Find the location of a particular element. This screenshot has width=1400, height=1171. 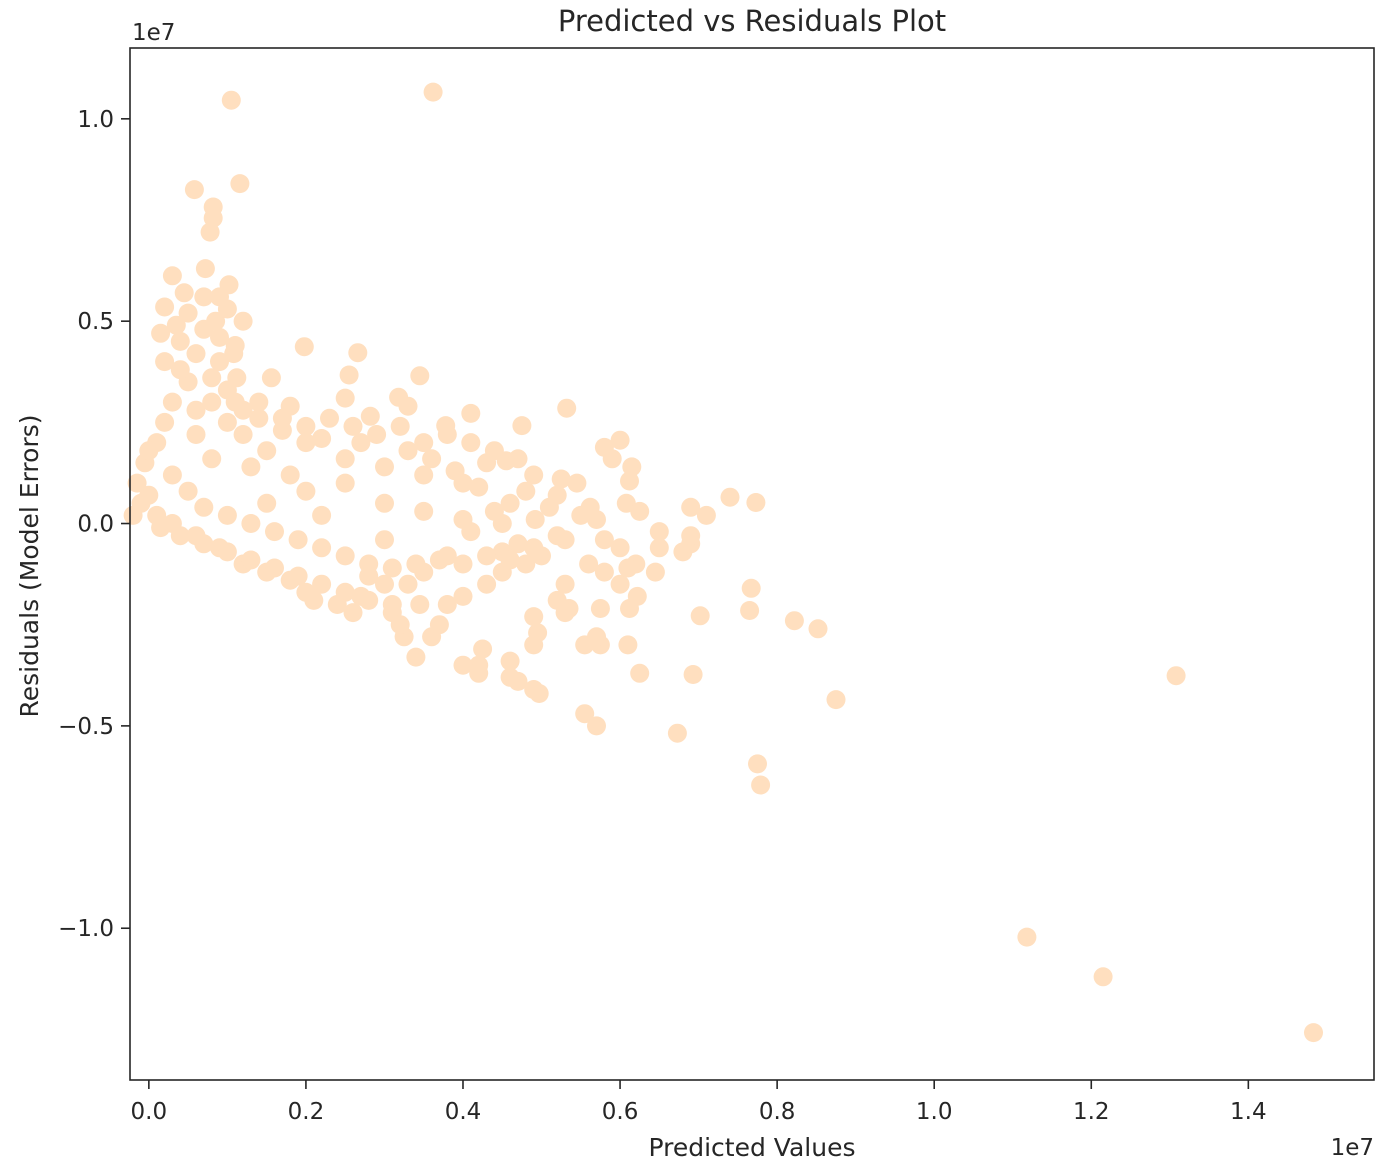

x-tick-label: 1.0 is located at coordinates (934, 1112).